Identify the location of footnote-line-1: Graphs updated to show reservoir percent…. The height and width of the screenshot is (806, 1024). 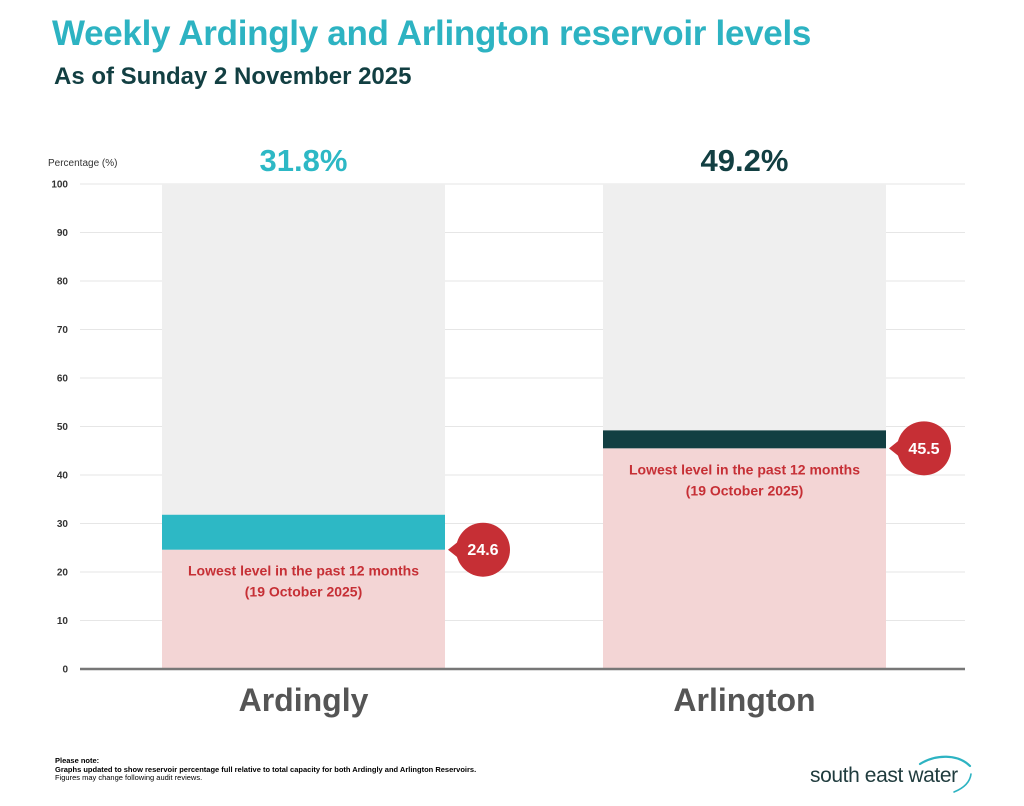
(266, 769).